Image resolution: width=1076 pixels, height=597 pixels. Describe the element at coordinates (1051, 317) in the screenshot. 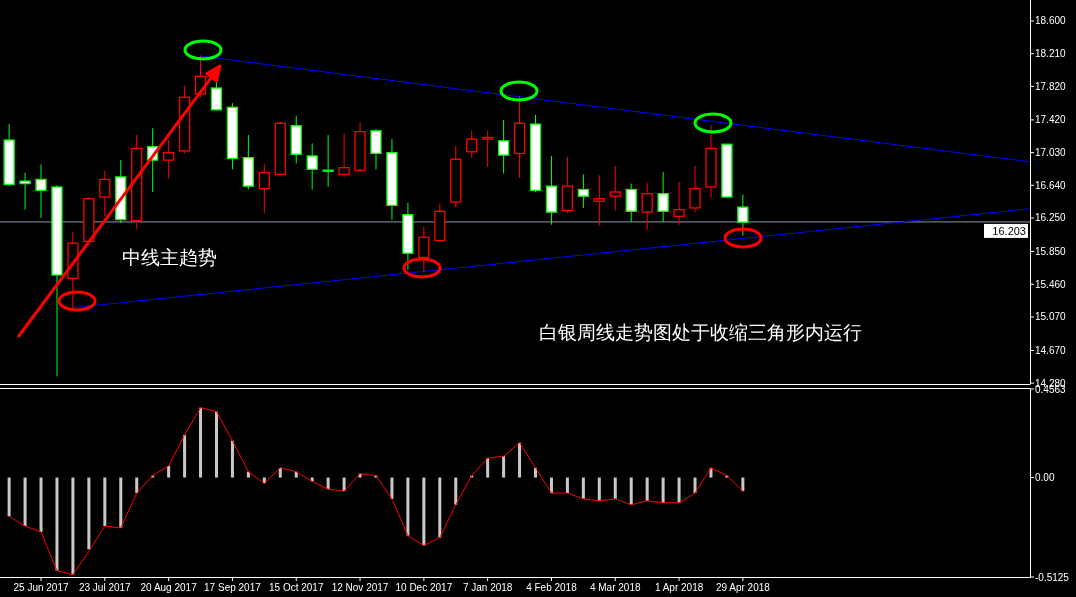

I see `y-tick-label: 15.070` at that location.